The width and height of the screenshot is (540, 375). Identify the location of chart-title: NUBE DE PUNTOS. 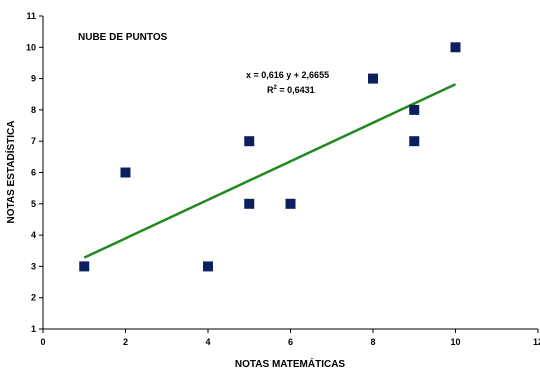
(123, 37).